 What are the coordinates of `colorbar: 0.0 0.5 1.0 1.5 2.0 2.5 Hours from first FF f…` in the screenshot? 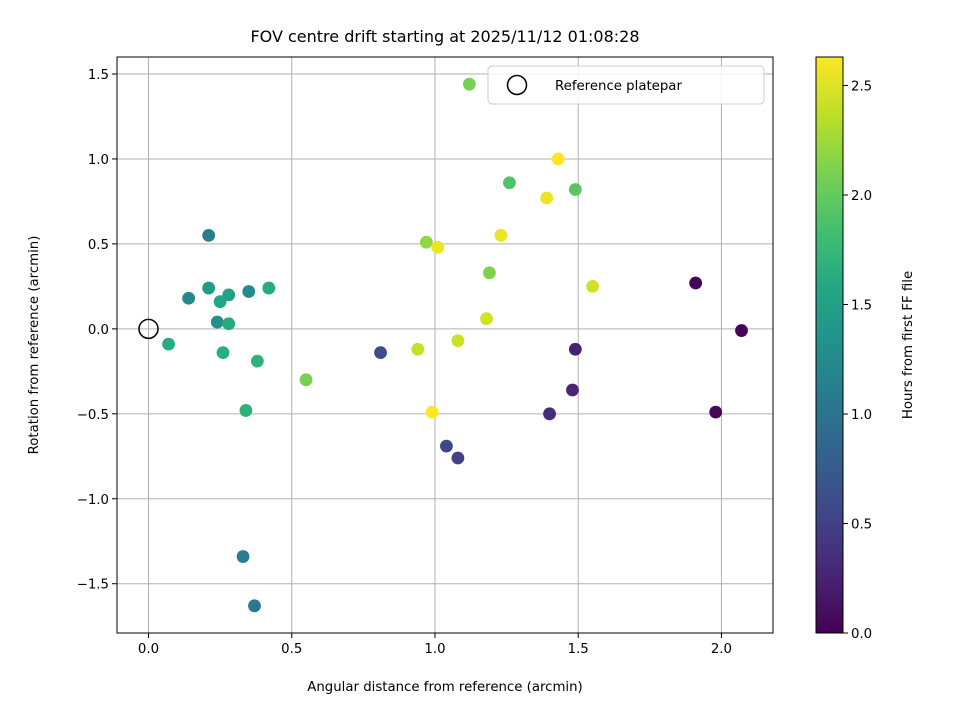 It's located at (865, 349).